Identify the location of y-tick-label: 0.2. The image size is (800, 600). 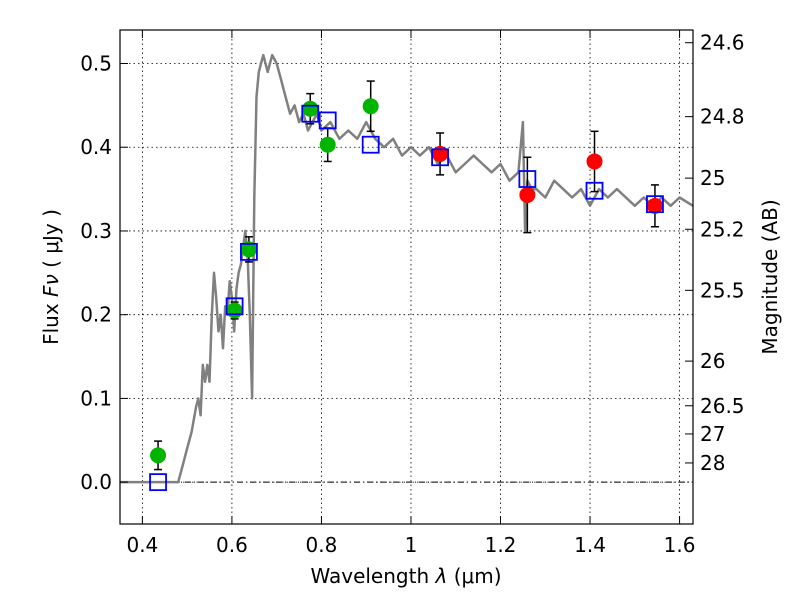
(96, 315).